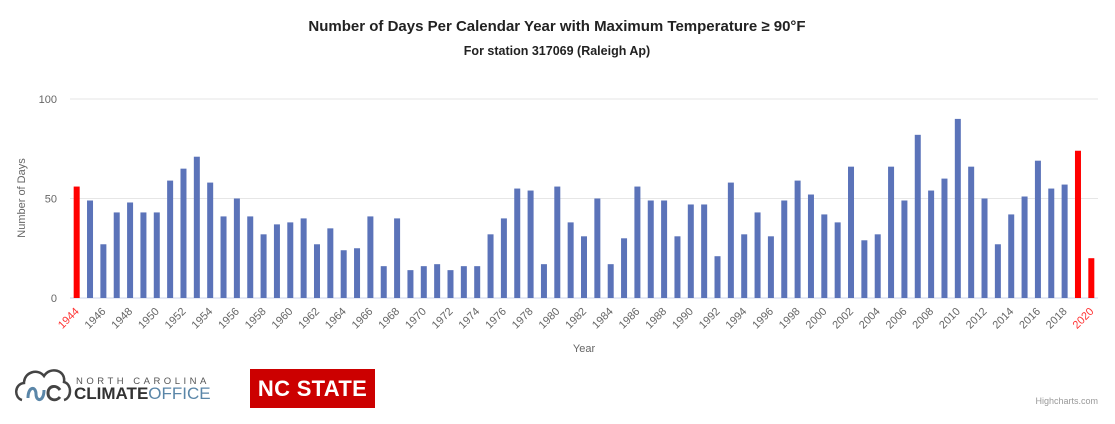  I want to click on bar-1988, so click(664, 249).